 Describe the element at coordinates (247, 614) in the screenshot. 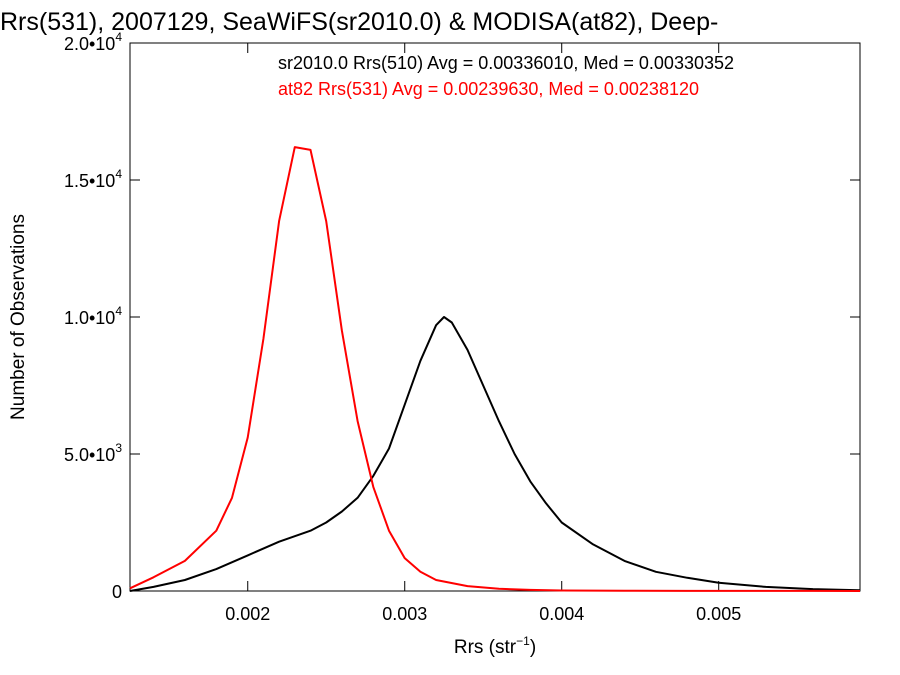

I see `x-tick-label: 0.002` at that location.